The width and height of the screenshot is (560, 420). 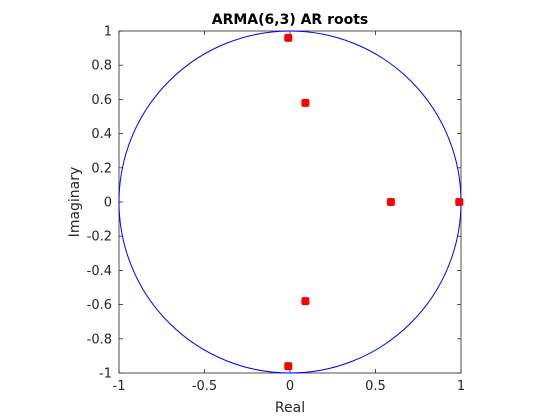 What do you see at coordinates (105, 374) in the screenshot?
I see `y-tick-label: -1` at bounding box center [105, 374].